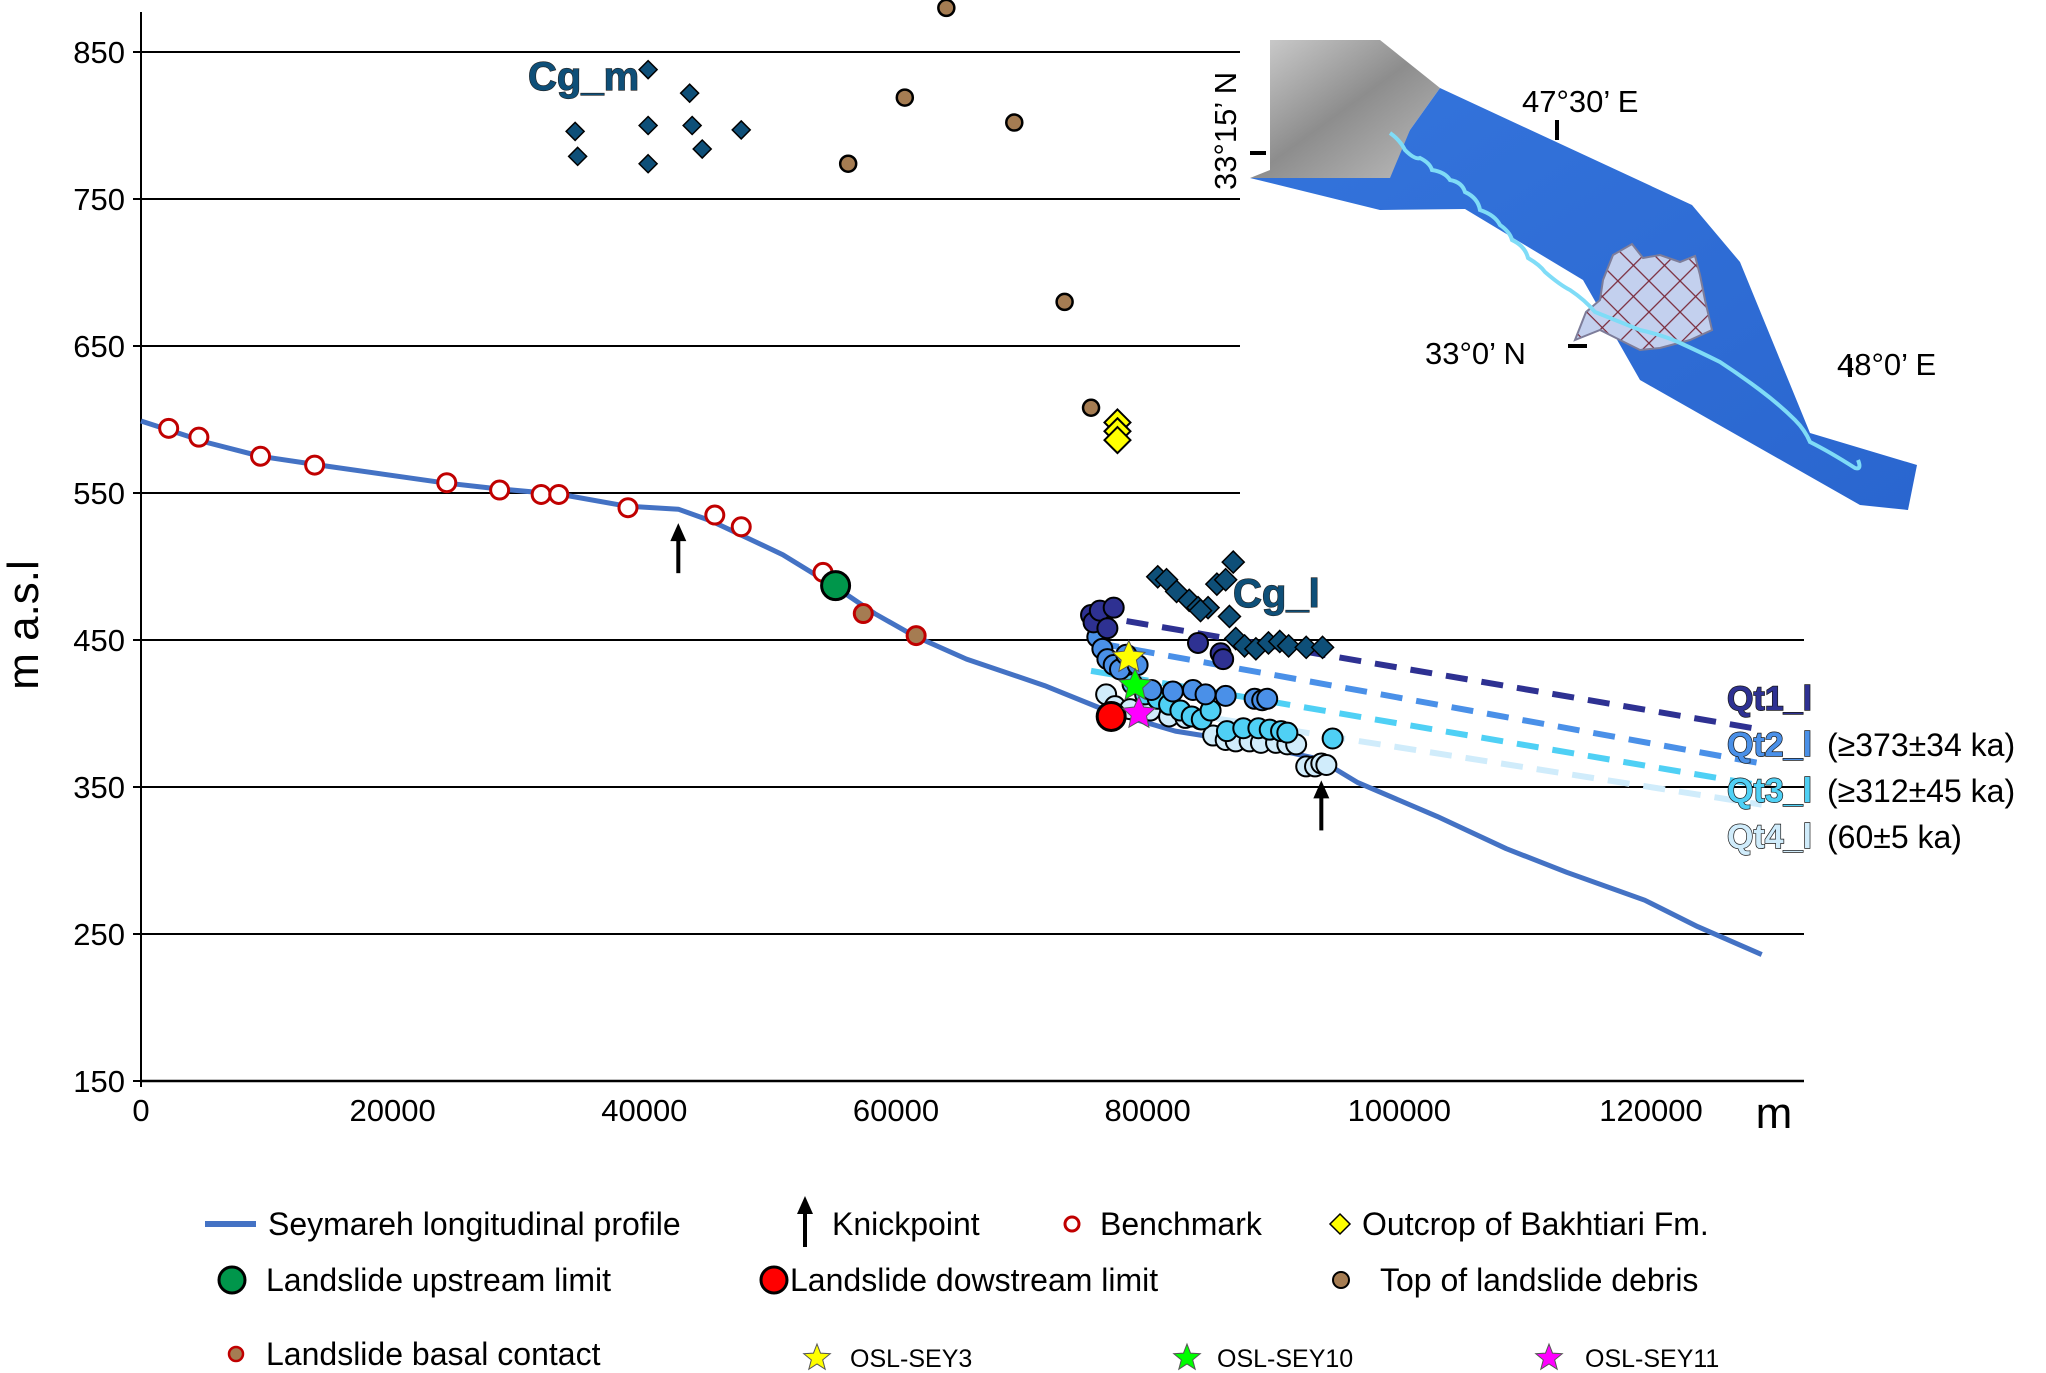 The width and height of the screenshot is (2046, 1373). What do you see at coordinates (974, 1280) in the screenshot?
I see `legend-label: Landslide dowstream limit` at bounding box center [974, 1280].